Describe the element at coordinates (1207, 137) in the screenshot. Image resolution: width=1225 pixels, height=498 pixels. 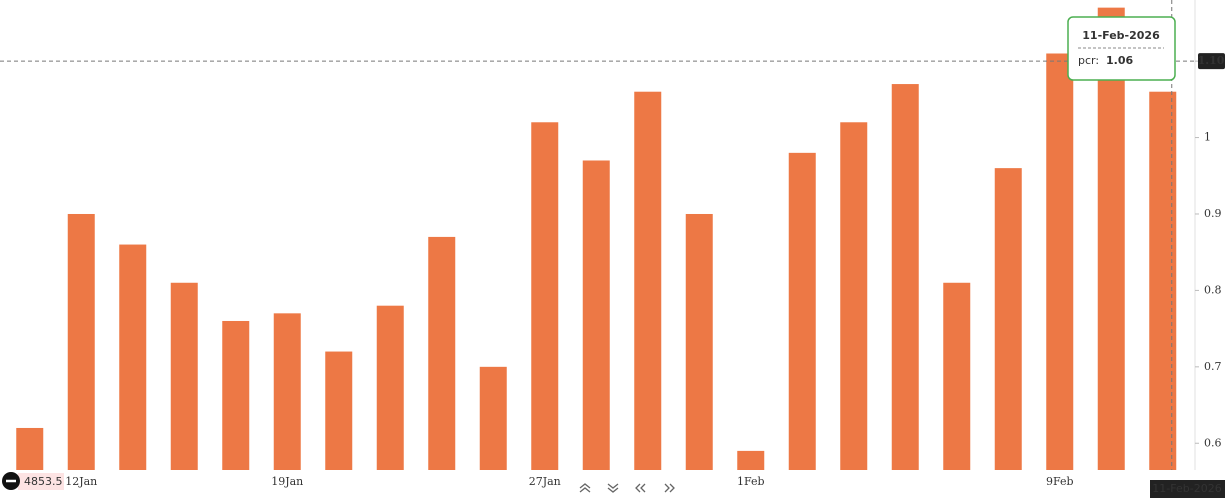
I see `y-tick-label: 1` at that location.